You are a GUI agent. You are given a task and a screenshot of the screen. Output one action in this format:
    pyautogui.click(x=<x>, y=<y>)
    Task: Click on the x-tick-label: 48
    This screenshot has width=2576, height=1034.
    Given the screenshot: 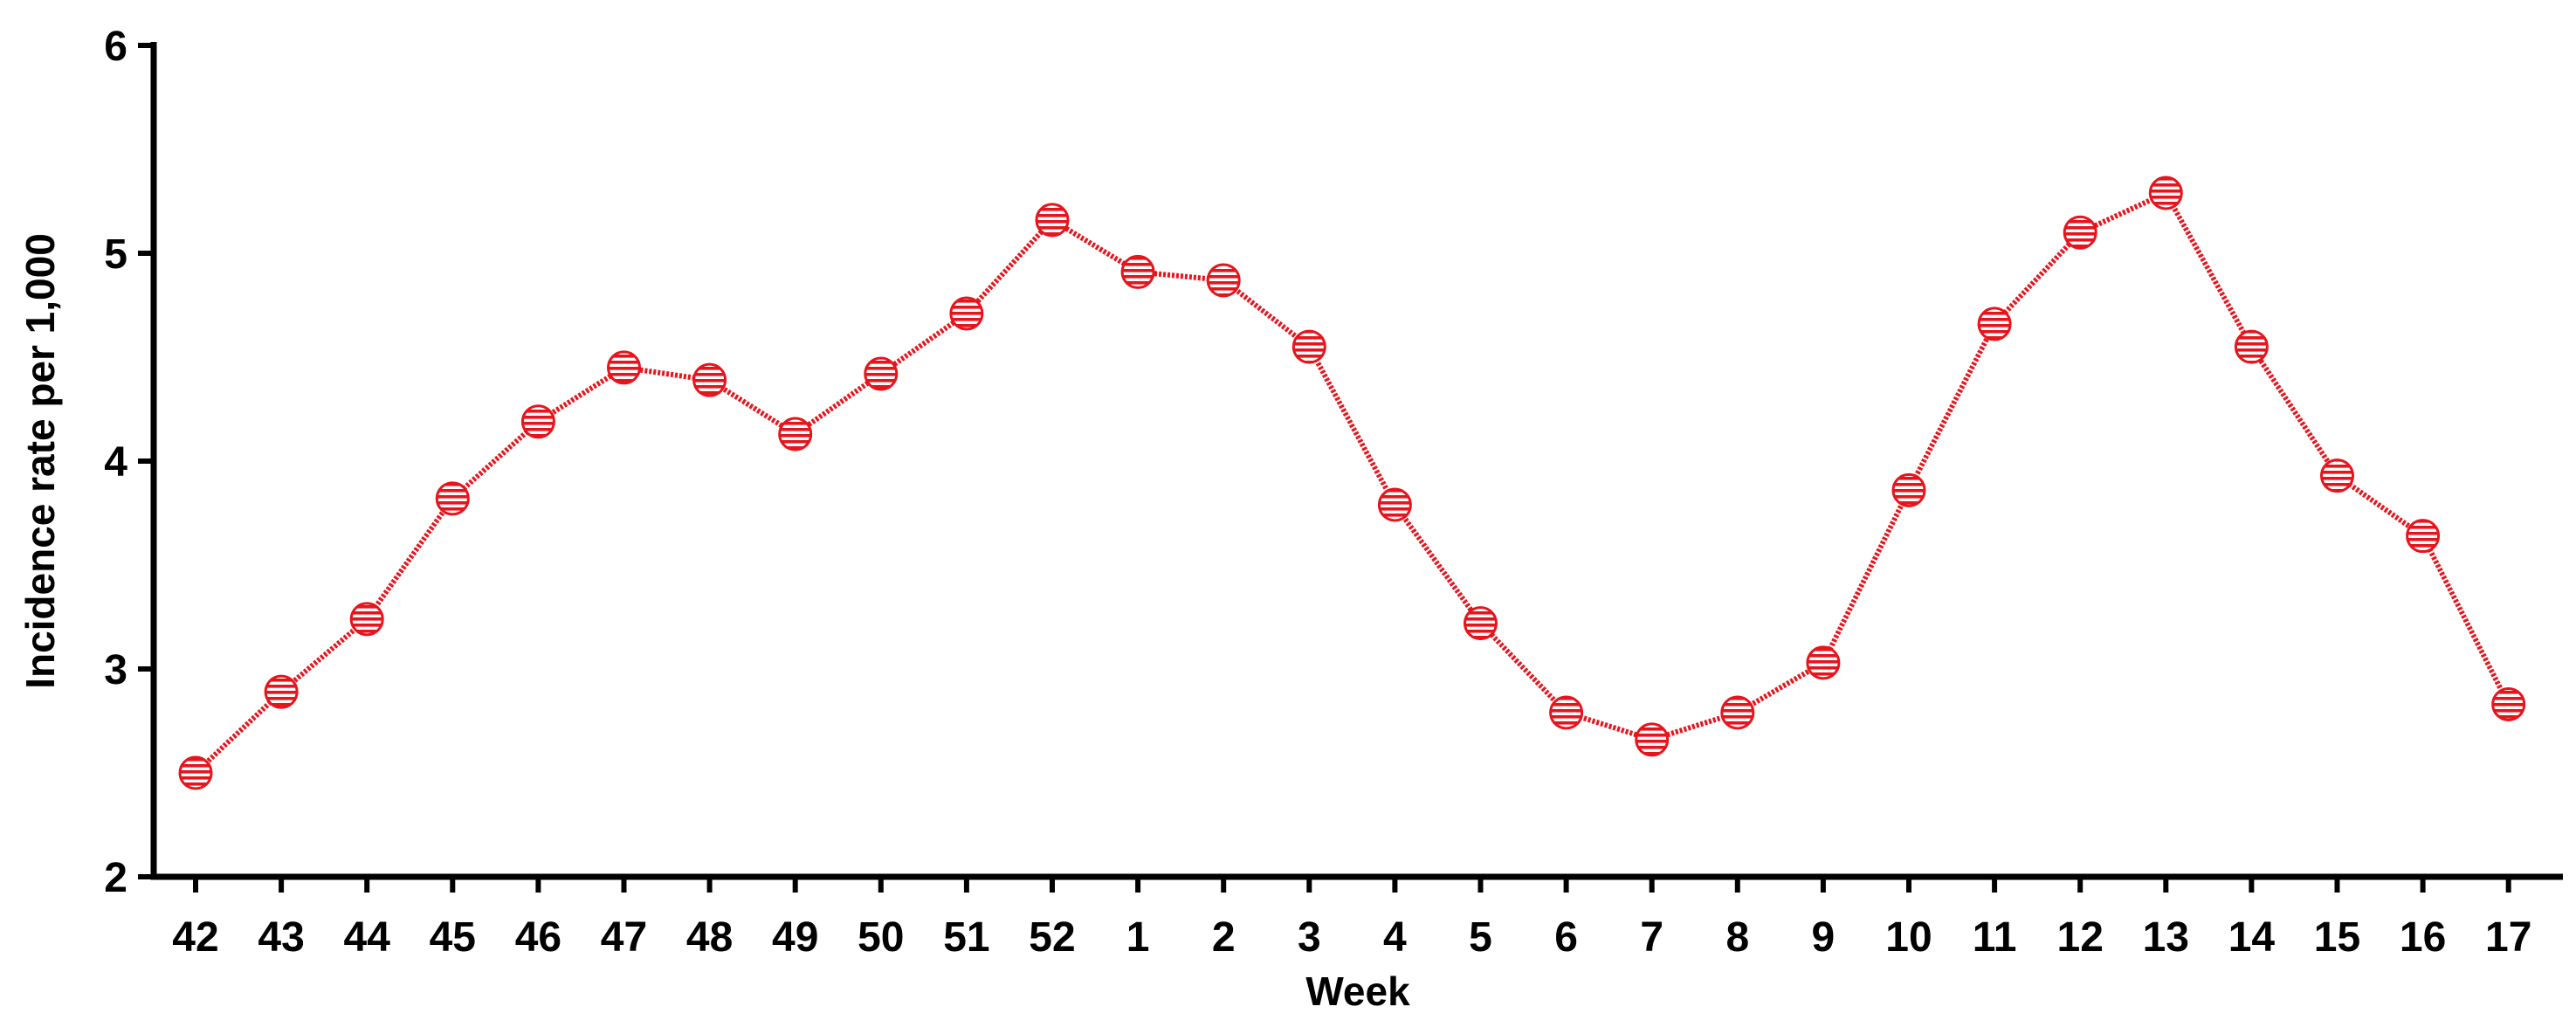 What is the action you would take?
    pyautogui.click(x=709, y=938)
    